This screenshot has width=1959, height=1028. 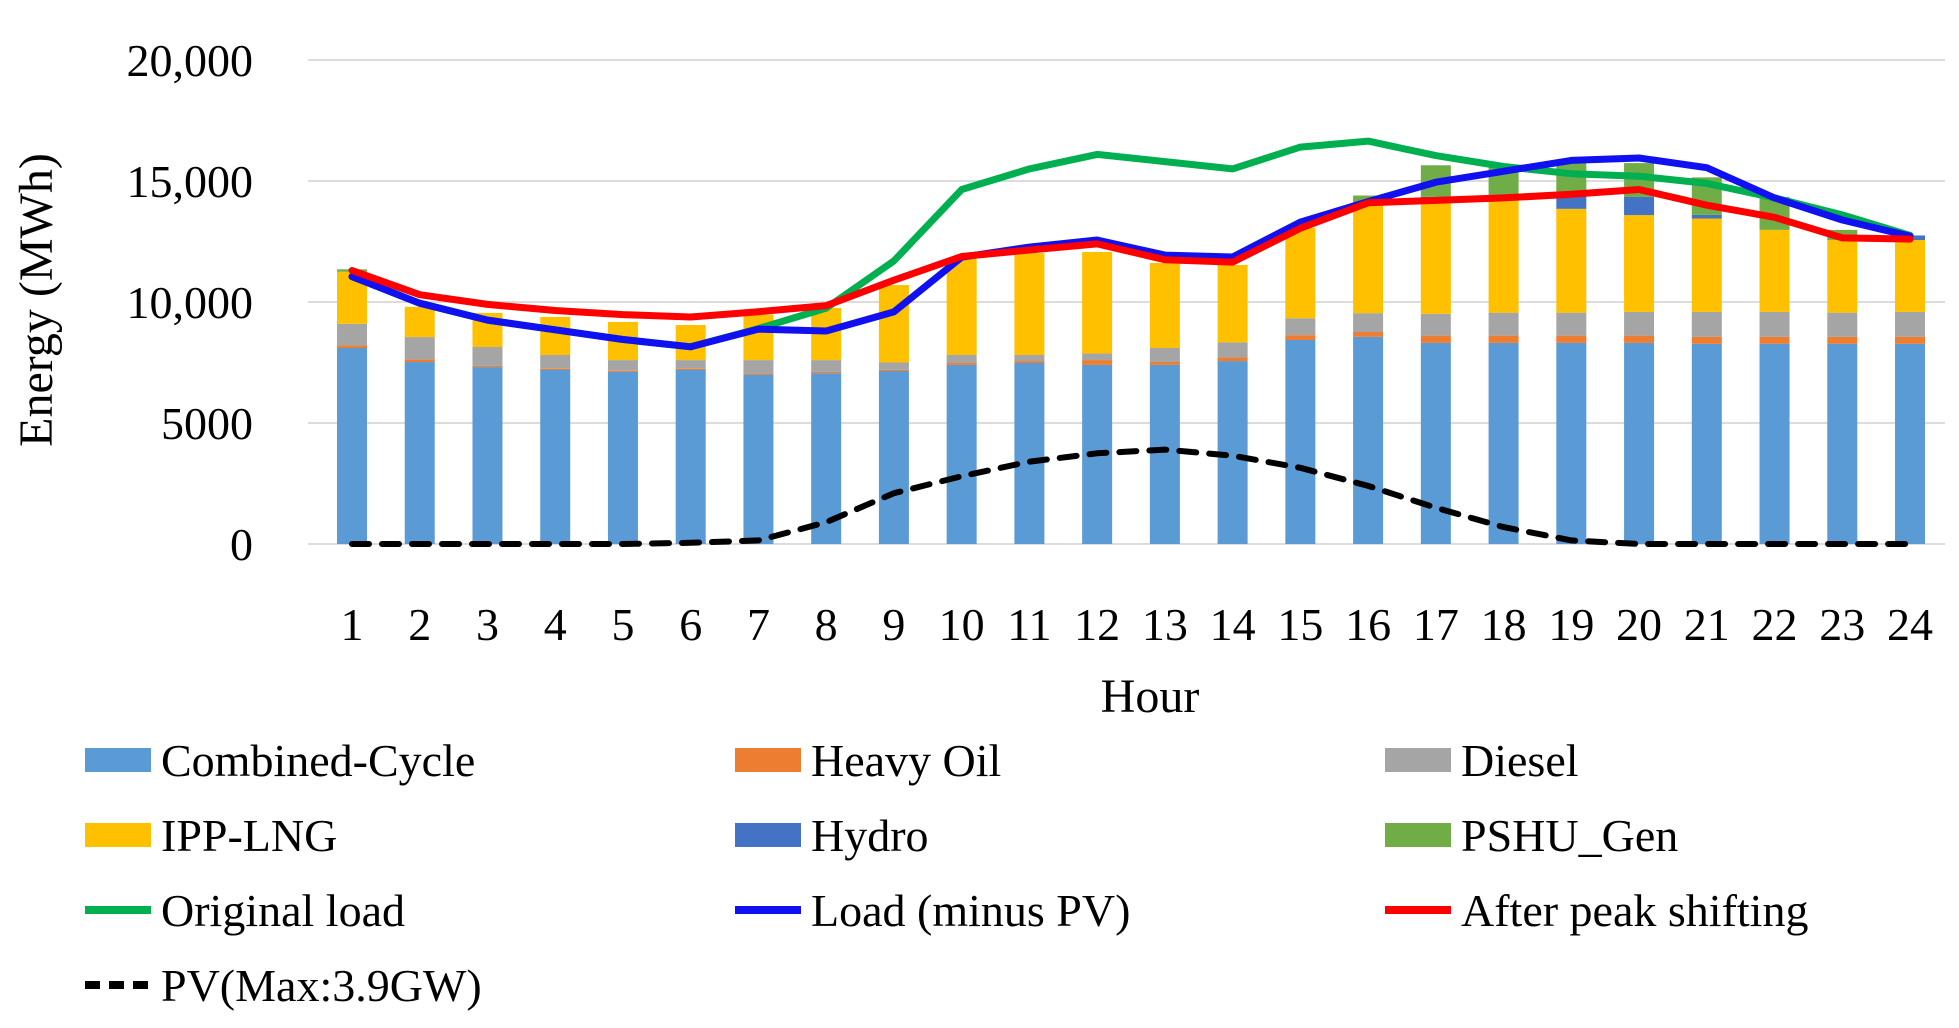 What do you see at coordinates (961, 454) in the screenshot?
I see `bar-combined-cycle-h10` at bounding box center [961, 454].